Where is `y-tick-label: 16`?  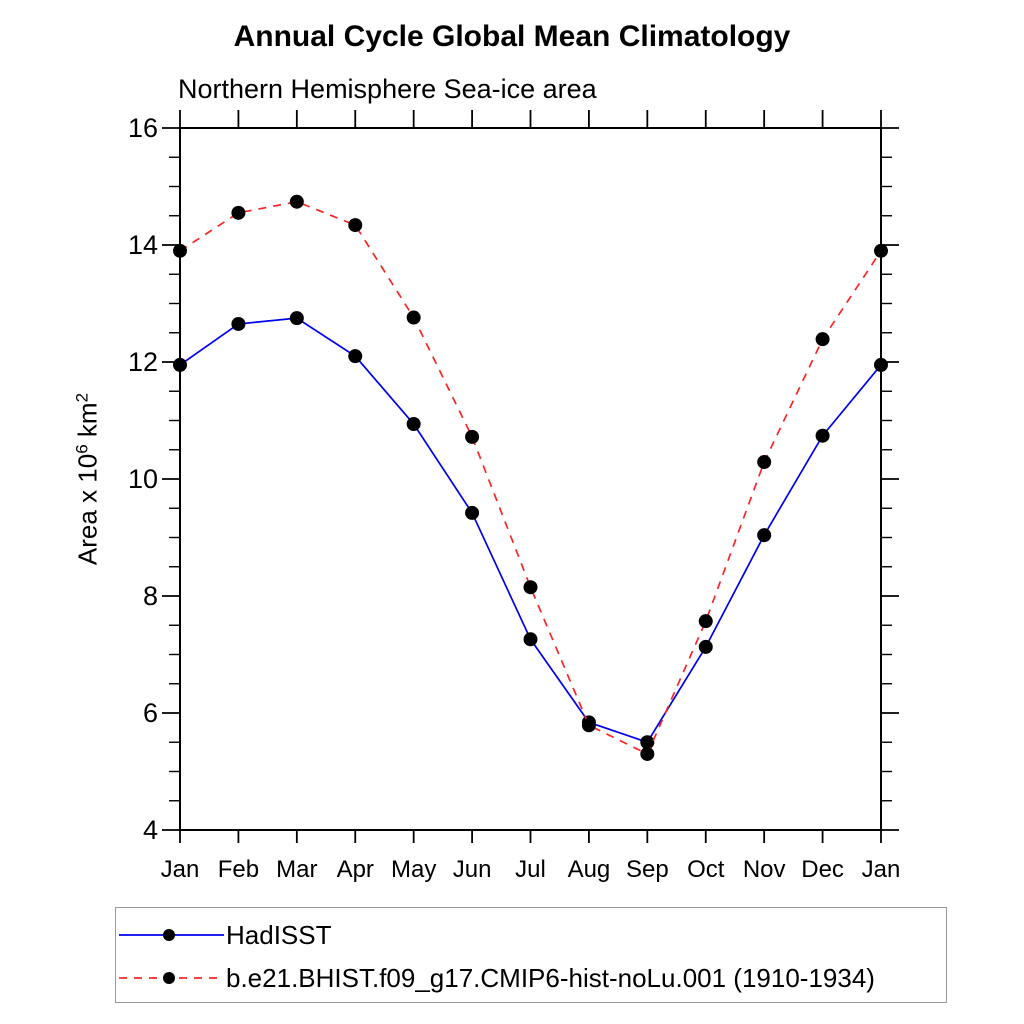
y-tick-label: 16 is located at coordinates (143, 128).